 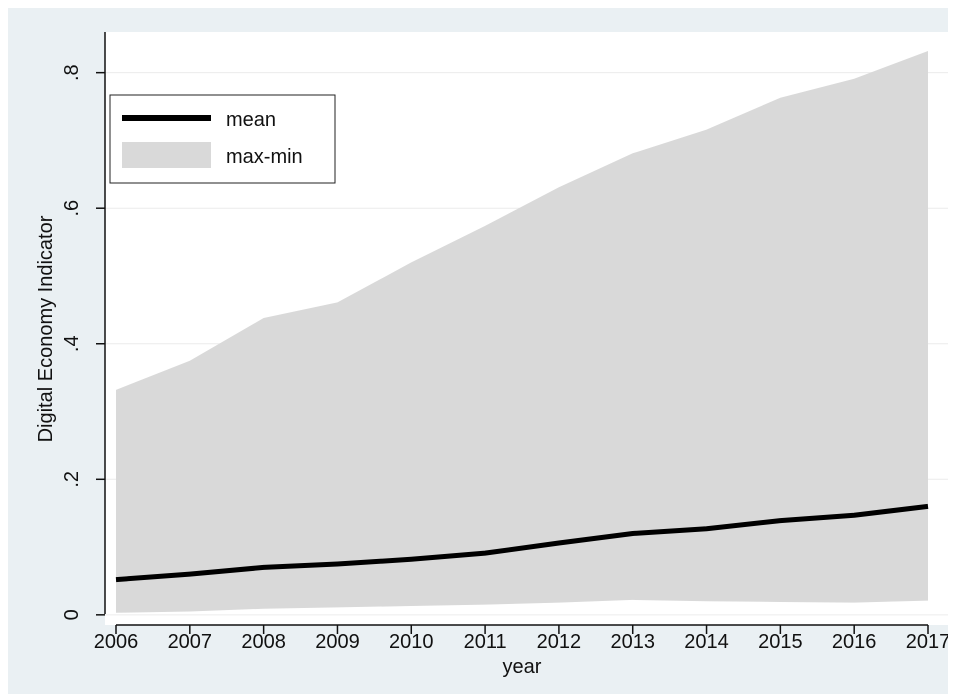 What do you see at coordinates (485, 642) in the screenshot?
I see `x-tick-label: 2011` at bounding box center [485, 642].